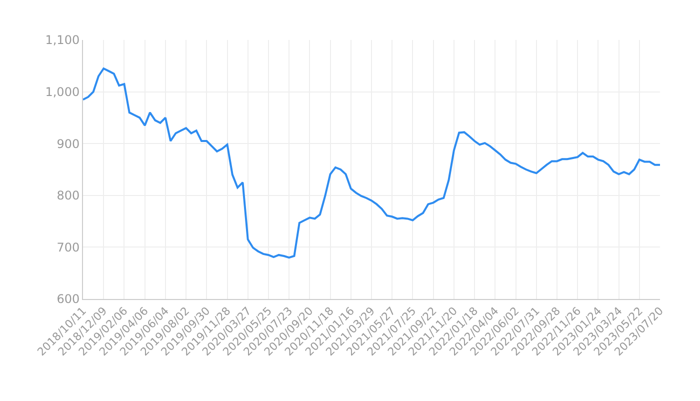 Image resolution: width=700 pixels, height=401 pixels. I want to click on y-tick-label: 700, so click(68, 247).